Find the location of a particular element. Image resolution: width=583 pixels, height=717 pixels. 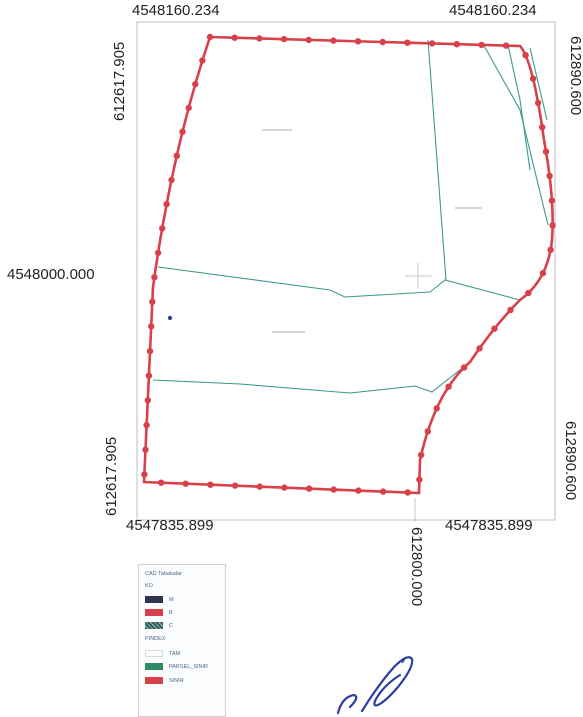

signature is located at coordinates (375, 685).